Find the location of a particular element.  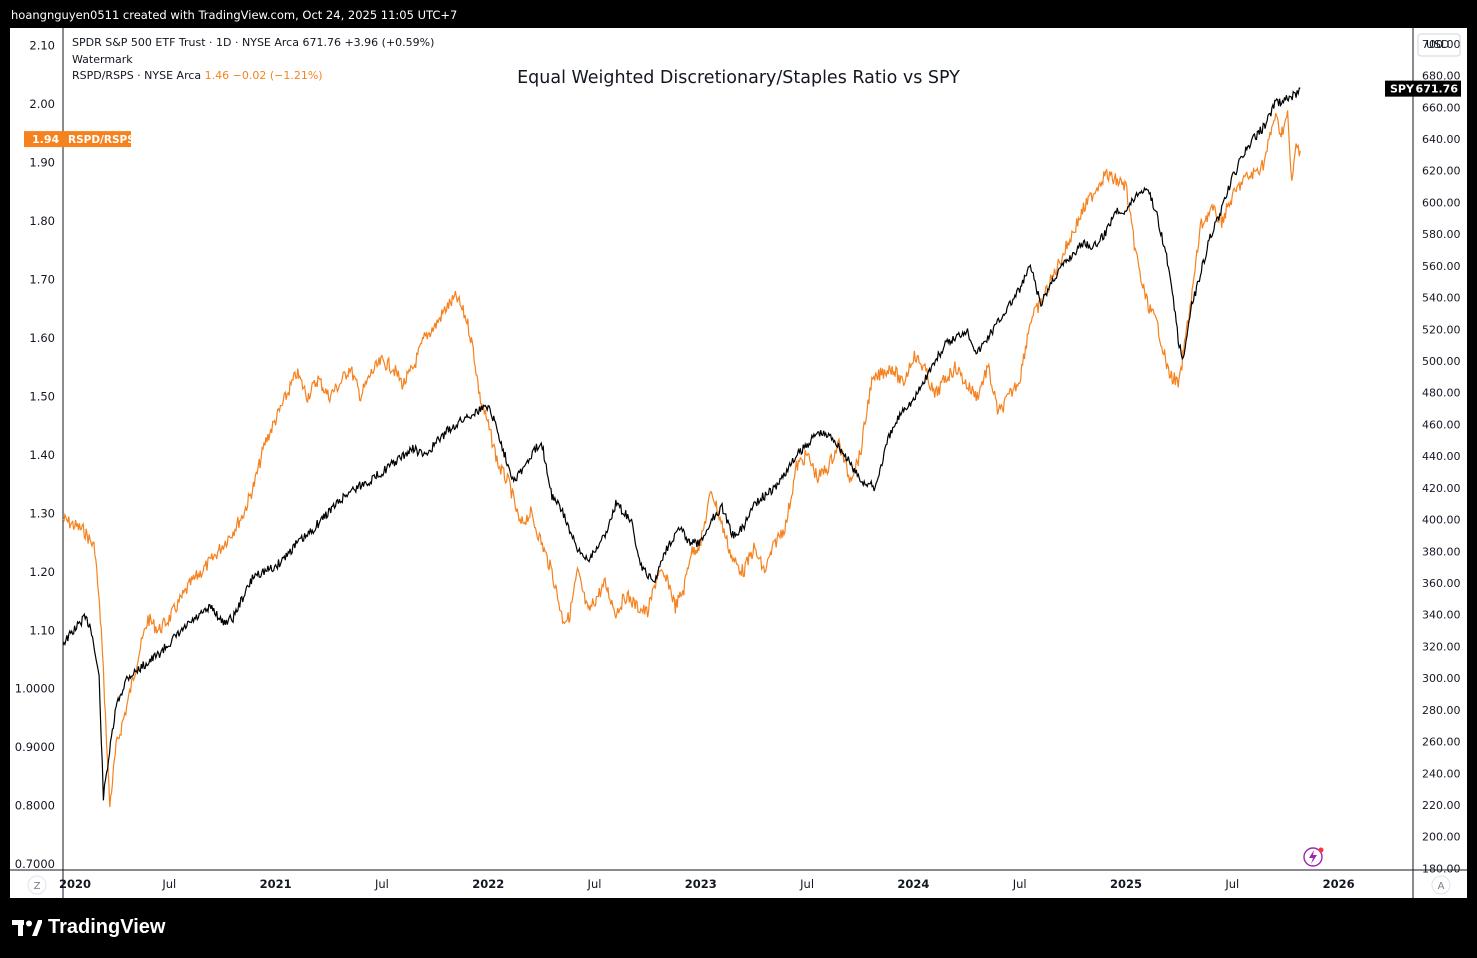

auto-scale-button is located at coordinates (1441, 885).